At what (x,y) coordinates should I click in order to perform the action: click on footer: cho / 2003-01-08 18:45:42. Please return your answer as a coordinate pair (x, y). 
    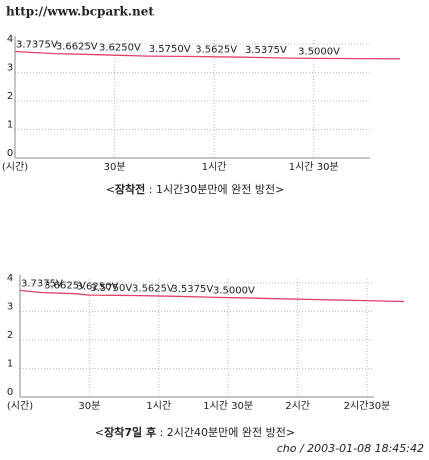
    Looking at the image, I should click on (350, 448).